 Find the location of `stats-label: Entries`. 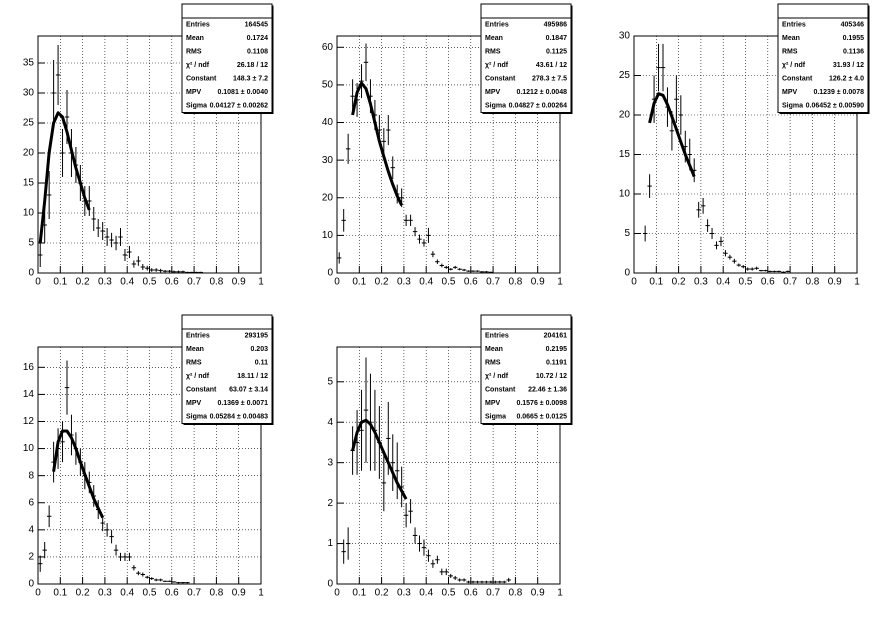

stats-label: Entries is located at coordinates (497, 336).